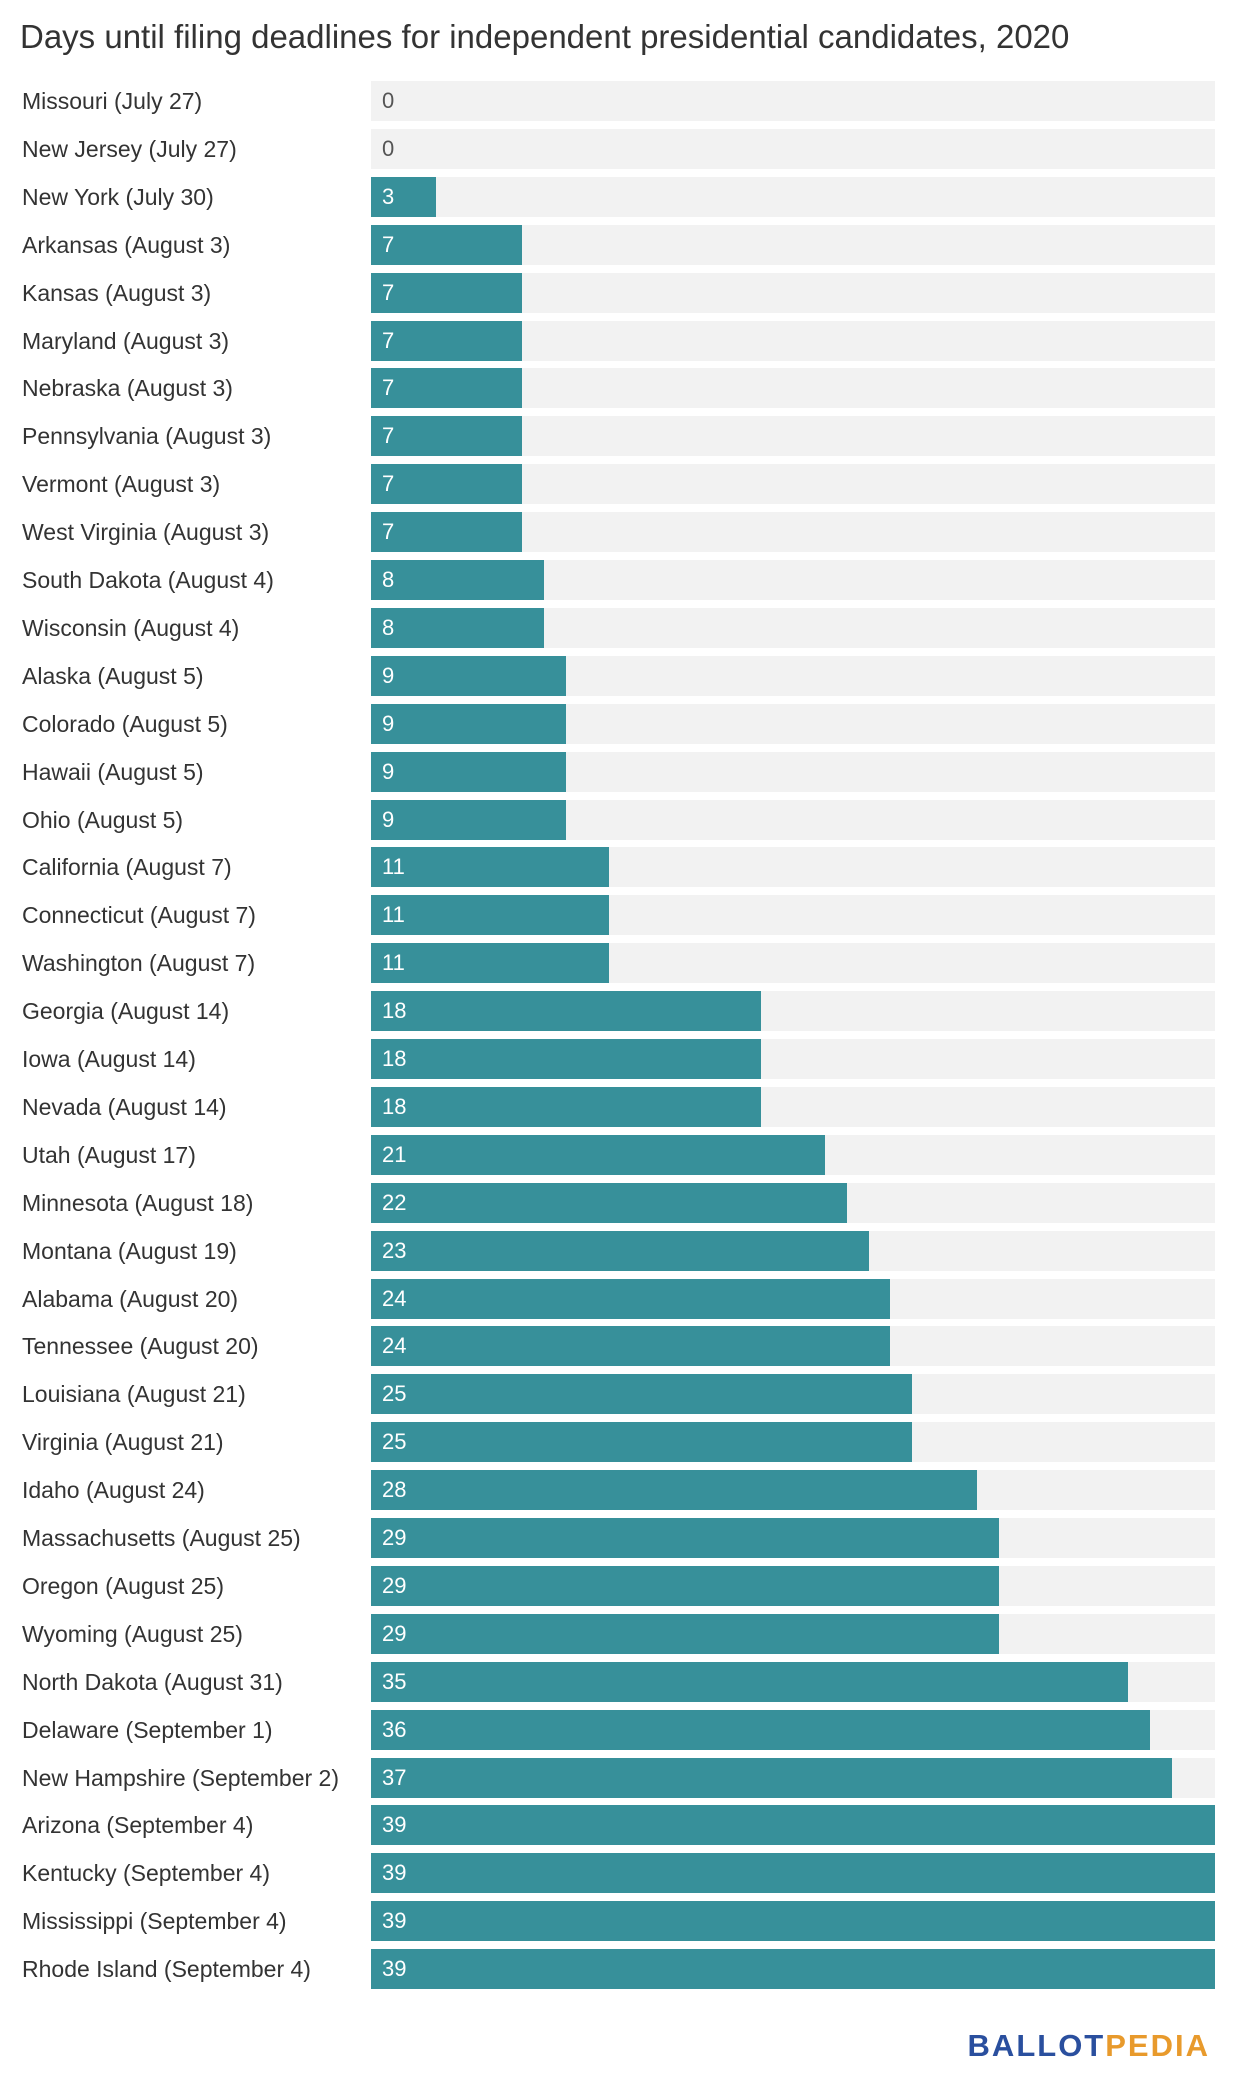  What do you see at coordinates (620, 580) in the screenshot?
I see `bar-row: South Dakota (August 4) 8` at bounding box center [620, 580].